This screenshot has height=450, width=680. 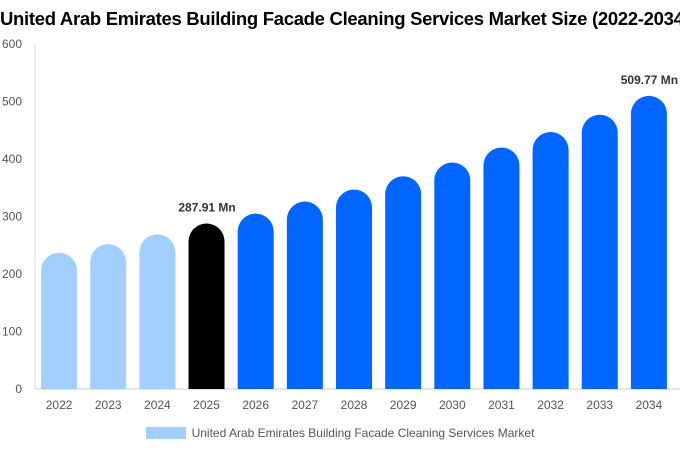 What do you see at coordinates (550, 405) in the screenshot?
I see `x-tick-label: 2032` at bounding box center [550, 405].